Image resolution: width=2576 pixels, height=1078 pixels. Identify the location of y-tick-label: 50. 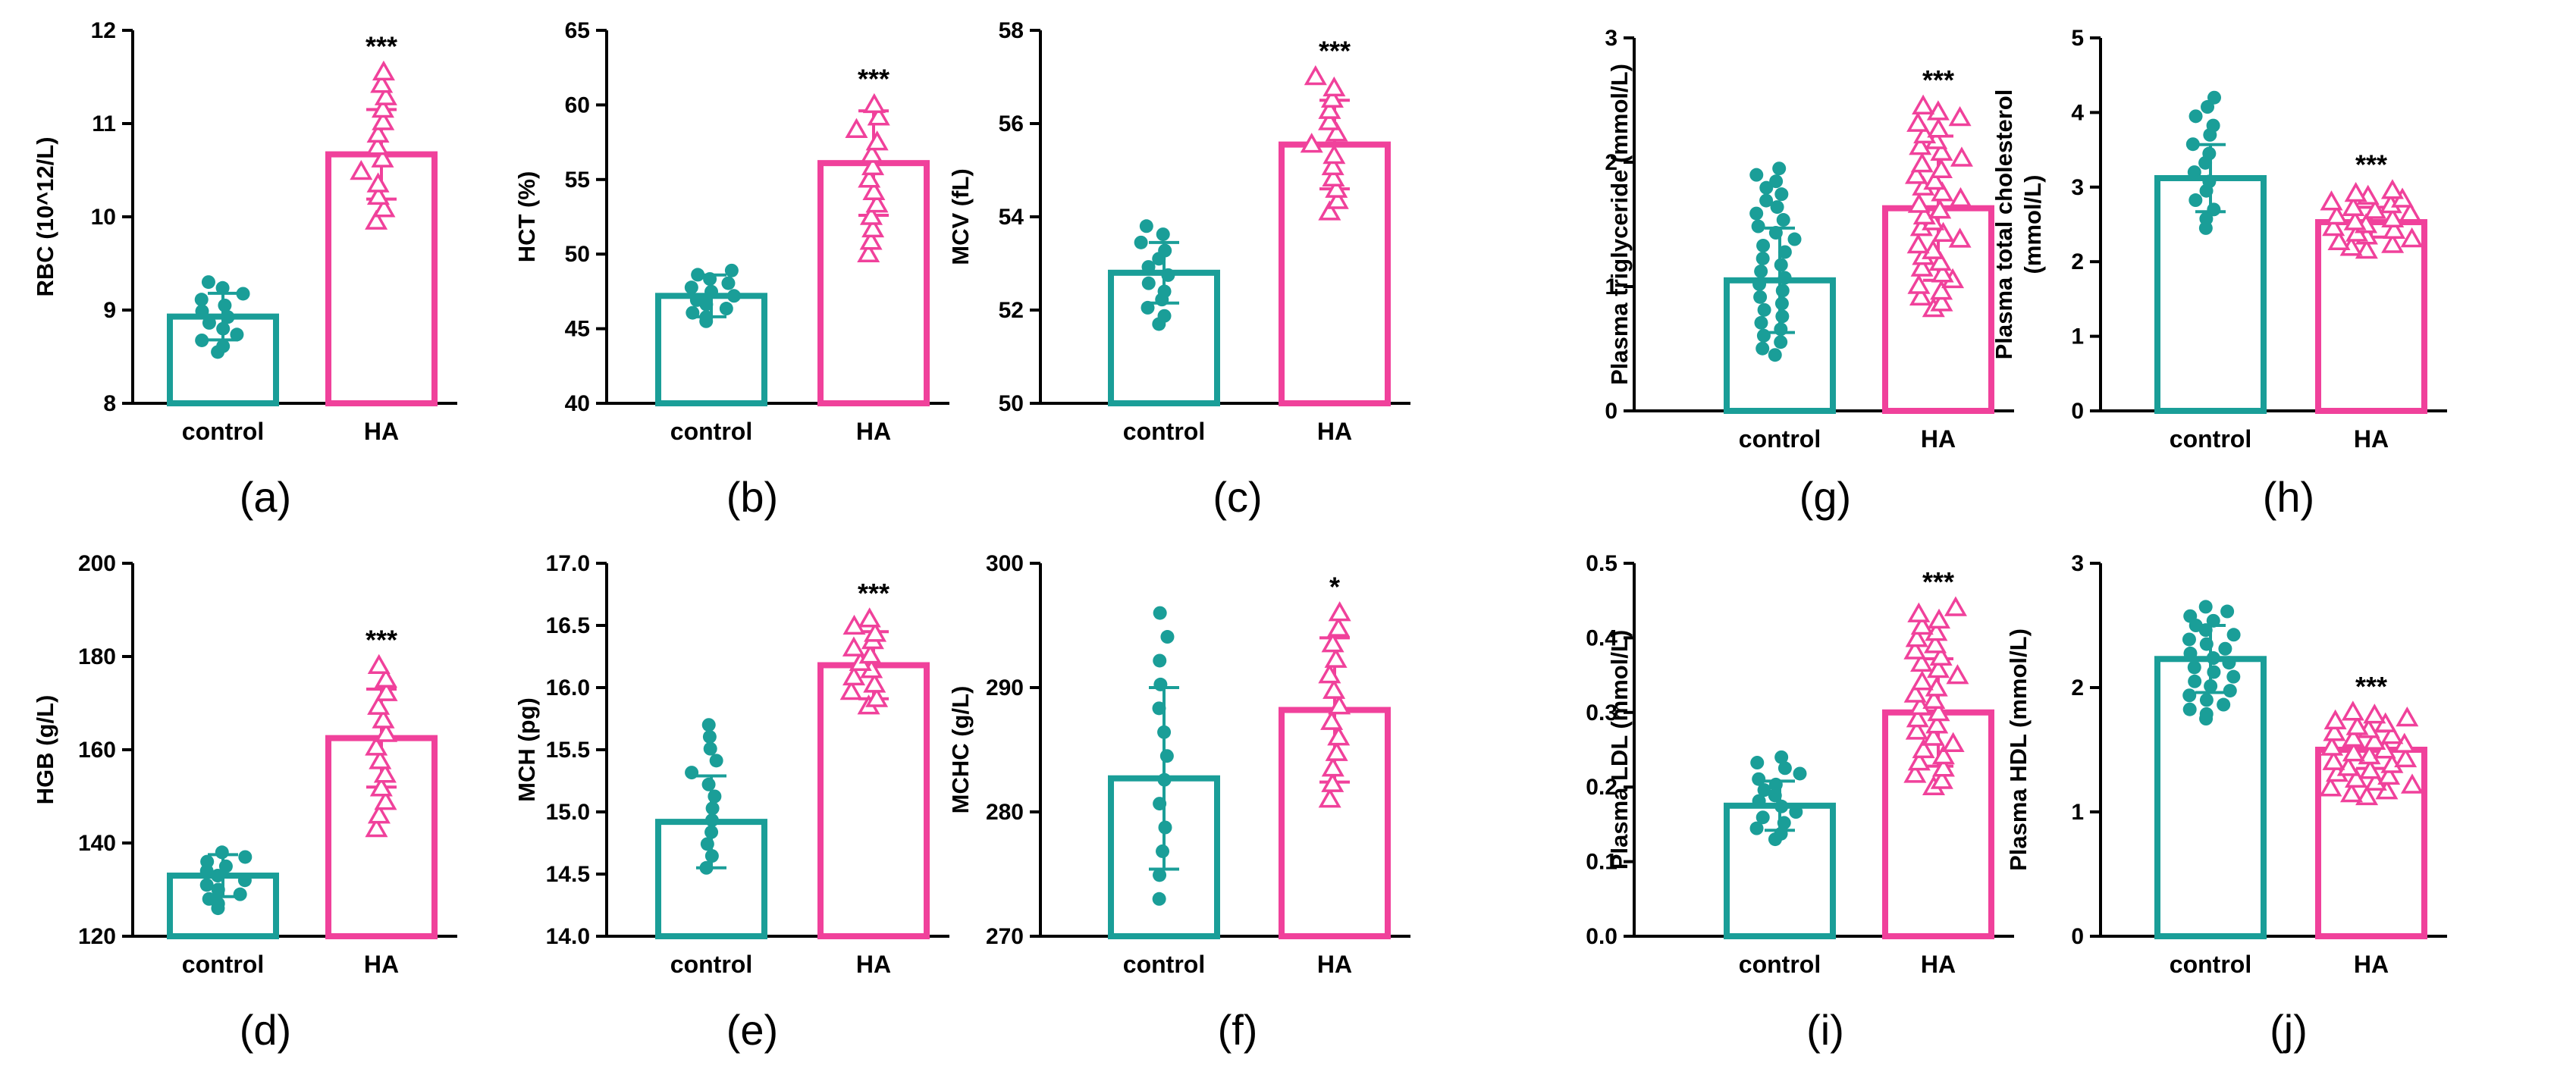
(577, 254).